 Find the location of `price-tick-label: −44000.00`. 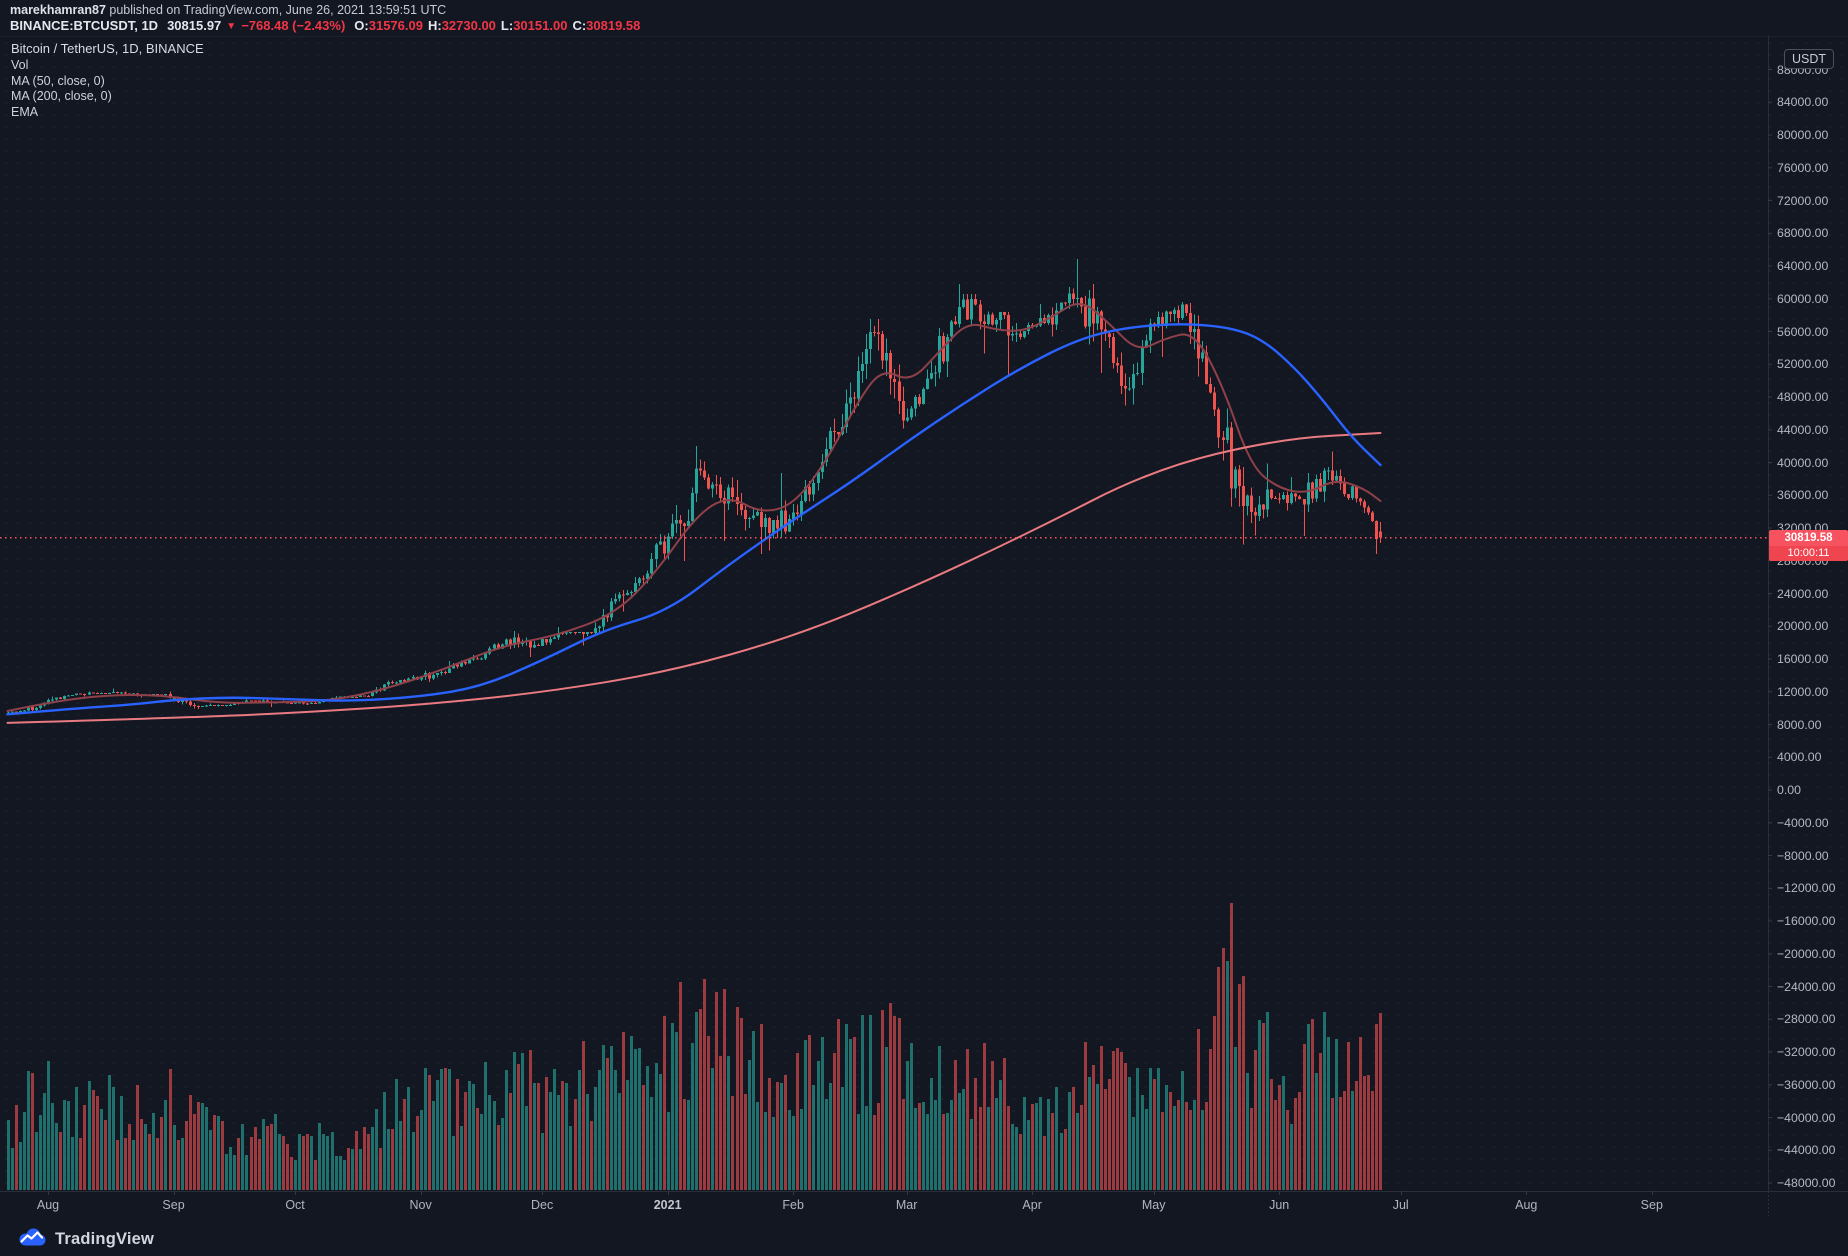

price-tick-label: −44000.00 is located at coordinates (1806, 1150).